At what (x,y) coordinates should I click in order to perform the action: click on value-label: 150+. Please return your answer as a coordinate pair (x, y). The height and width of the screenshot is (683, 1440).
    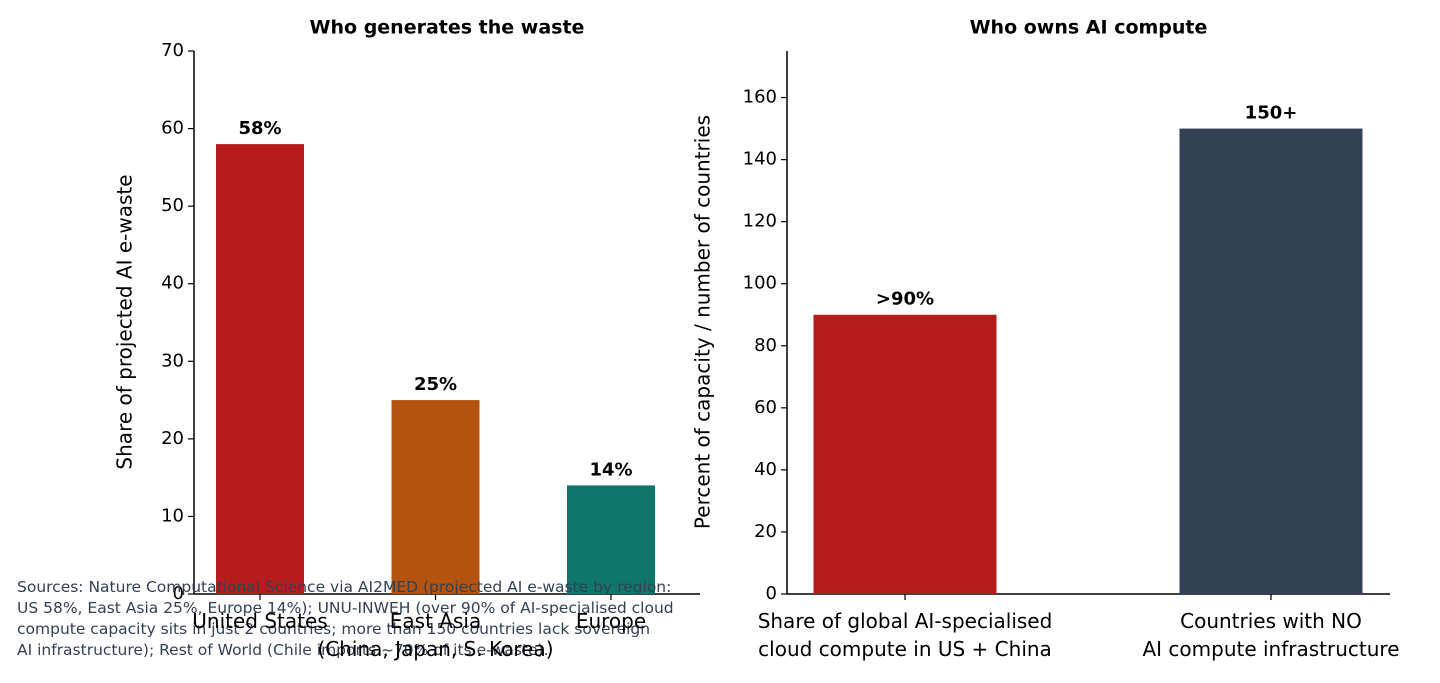
    Looking at the image, I should click on (1271, 113).